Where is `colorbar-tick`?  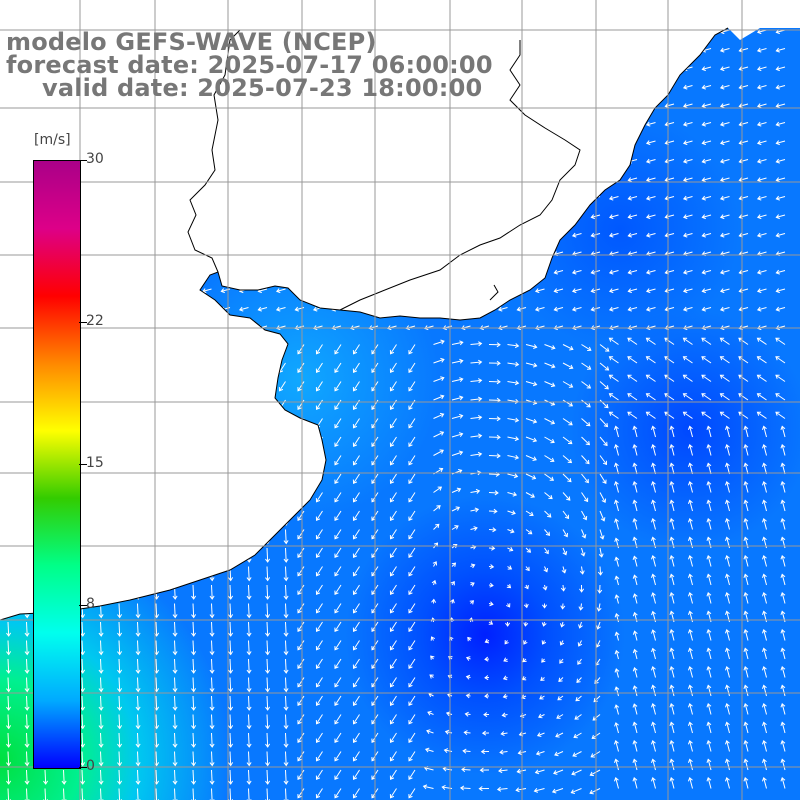
colorbar-tick is located at coordinates (83, 160).